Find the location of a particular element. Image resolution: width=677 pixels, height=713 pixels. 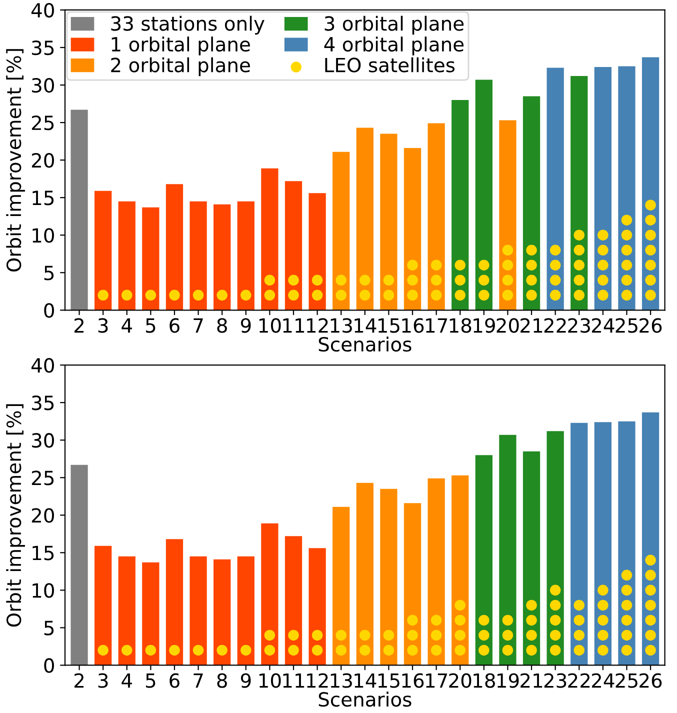

x-tick-label: 22 is located at coordinates (555, 325).